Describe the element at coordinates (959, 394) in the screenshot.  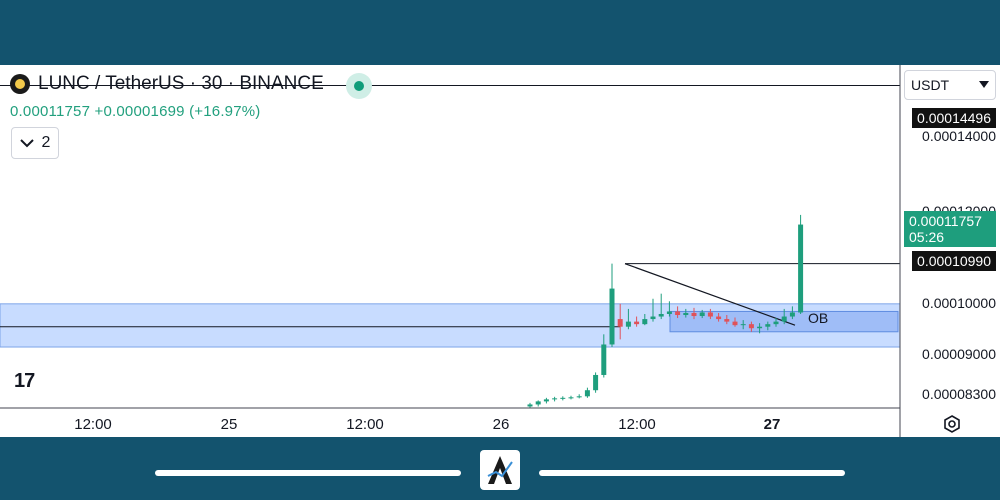
I see `price-label: 0.00008300` at that location.